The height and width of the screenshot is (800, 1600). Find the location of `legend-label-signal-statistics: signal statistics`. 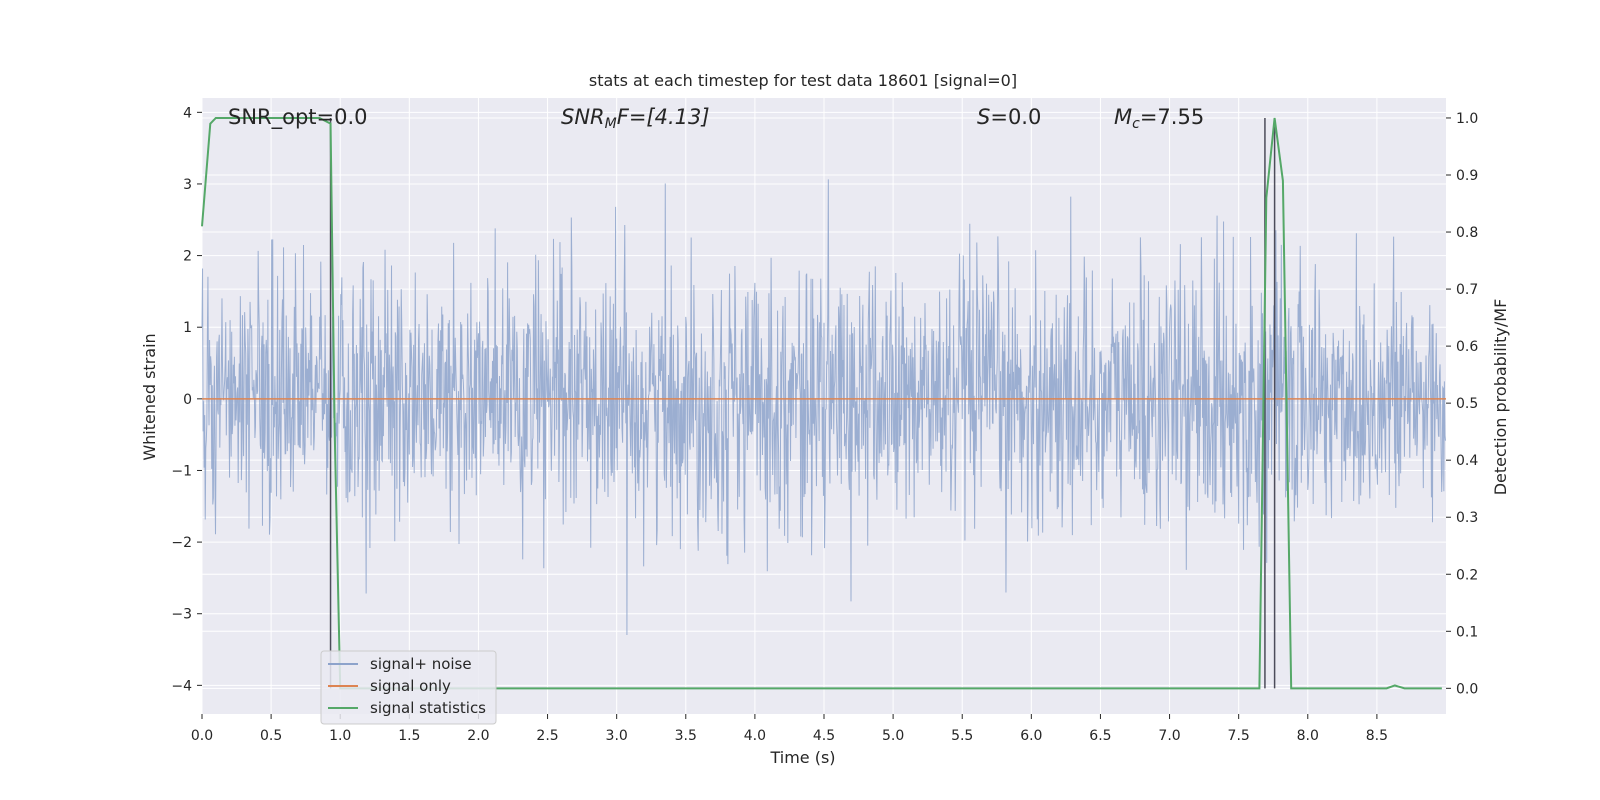

legend-label-signal-statistics: signal statistics is located at coordinates (428, 708).